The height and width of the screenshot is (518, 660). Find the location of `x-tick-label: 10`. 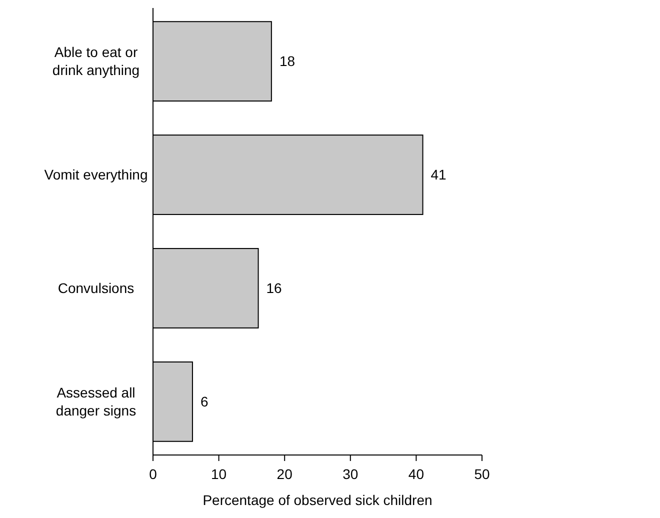

x-tick-label: 10 is located at coordinates (219, 474).